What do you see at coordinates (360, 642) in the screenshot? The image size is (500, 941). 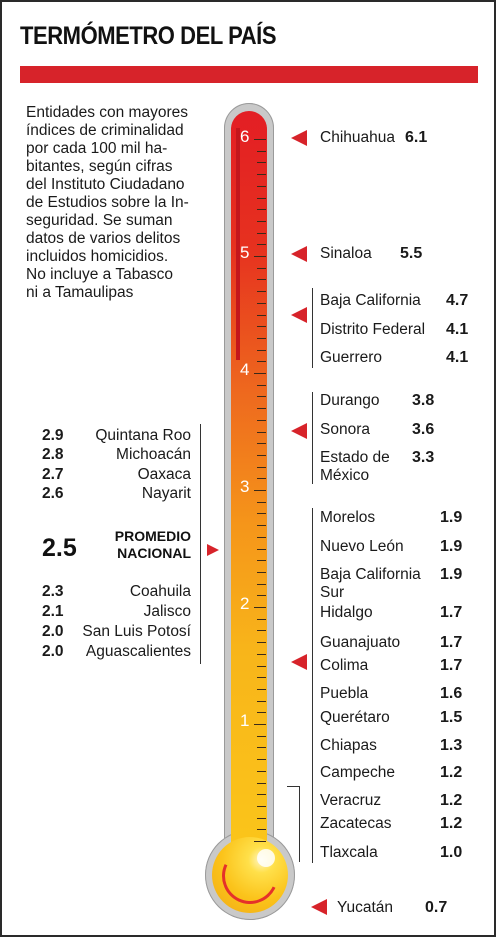 I see `state-name: Guanajuato` at bounding box center [360, 642].